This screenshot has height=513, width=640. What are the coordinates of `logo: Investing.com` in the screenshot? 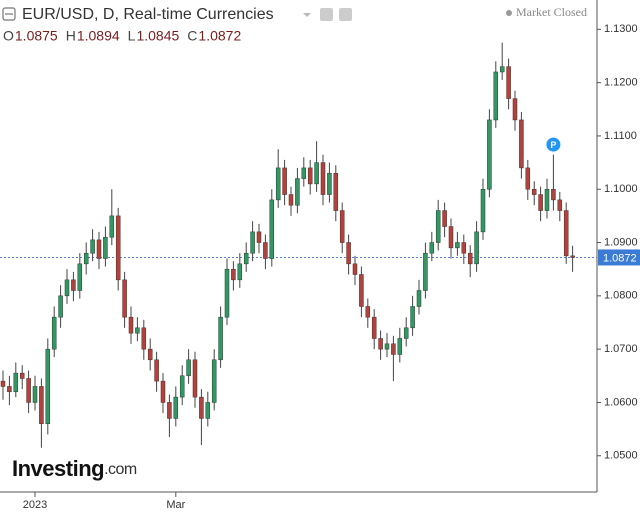 It's located at (74, 468).